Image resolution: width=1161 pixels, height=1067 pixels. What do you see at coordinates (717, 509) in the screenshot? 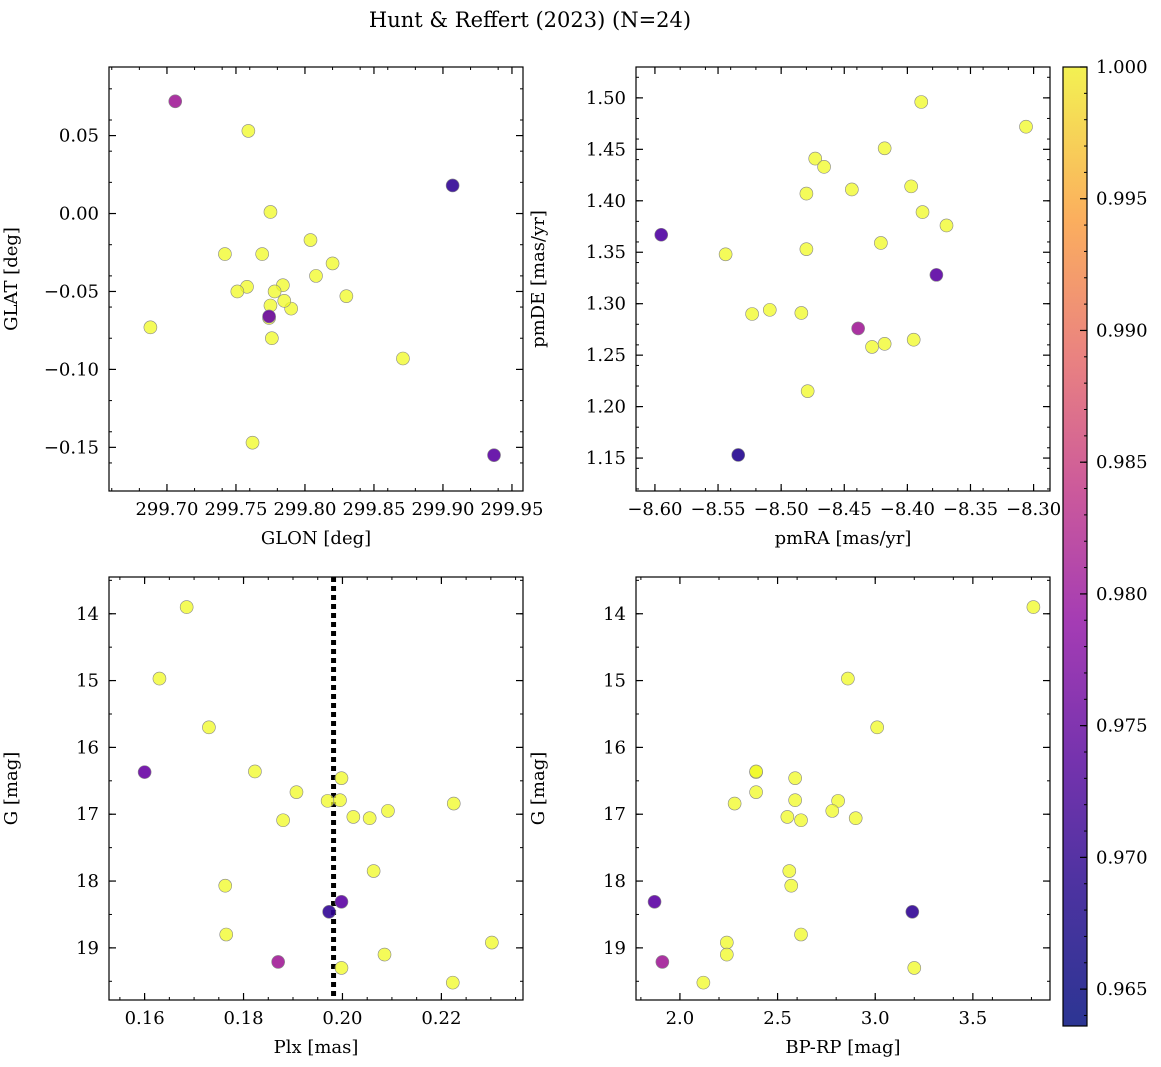
I see `x-tick-label: −8.55` at bounding box center [717, 509].